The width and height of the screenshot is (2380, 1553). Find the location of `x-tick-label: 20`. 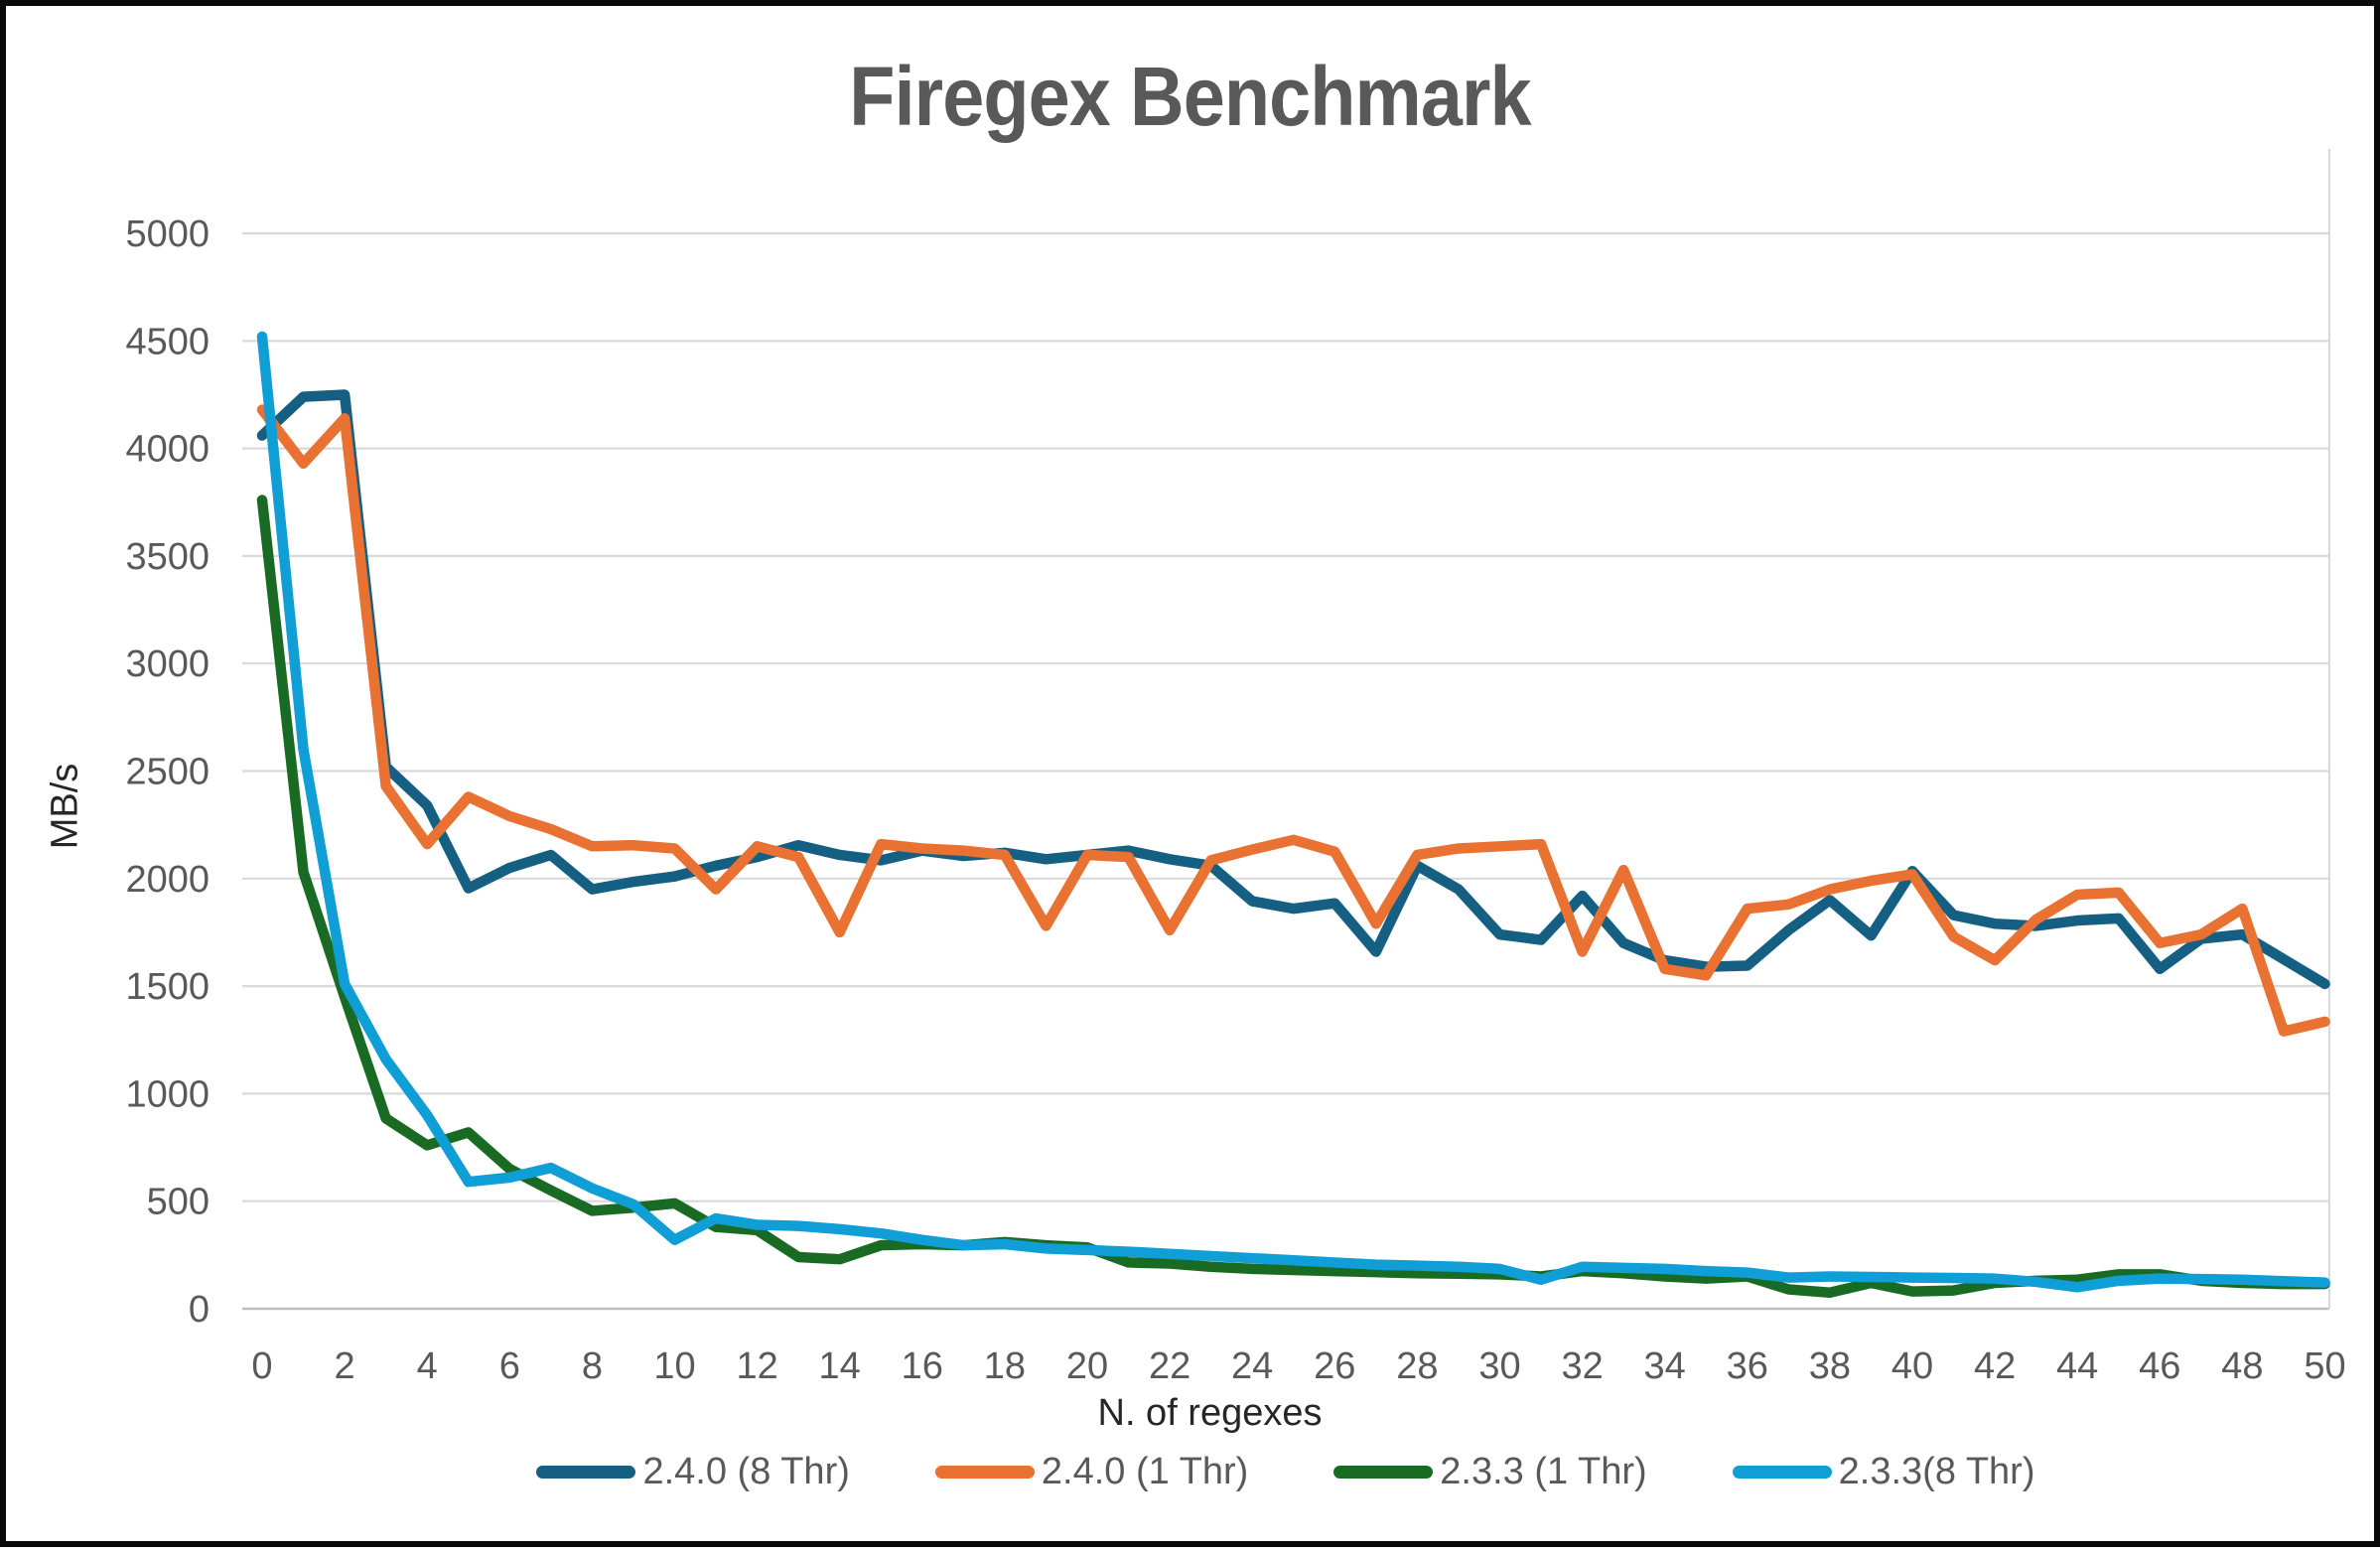

x-tick-label: 20 is located at coordinates (1087, 1366).